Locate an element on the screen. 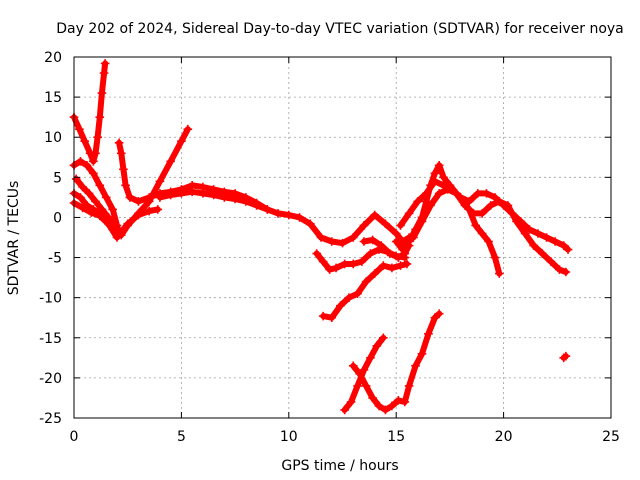 The image size is (640, 480). x-tick-label: 0 is located at coordinates (74, 437).